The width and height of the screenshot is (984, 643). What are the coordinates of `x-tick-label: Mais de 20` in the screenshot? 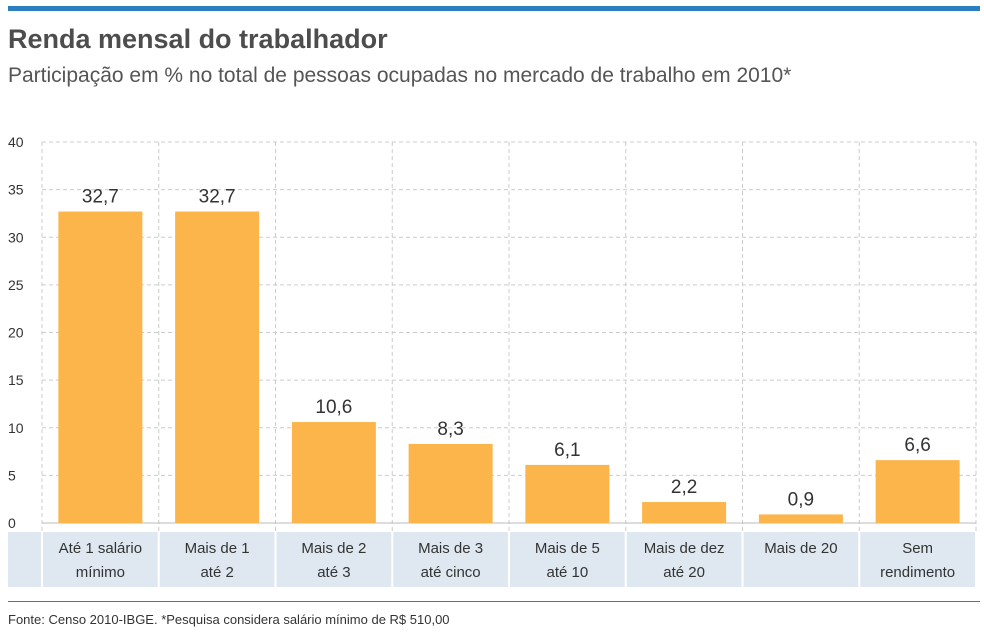 It's located at (800, 548).